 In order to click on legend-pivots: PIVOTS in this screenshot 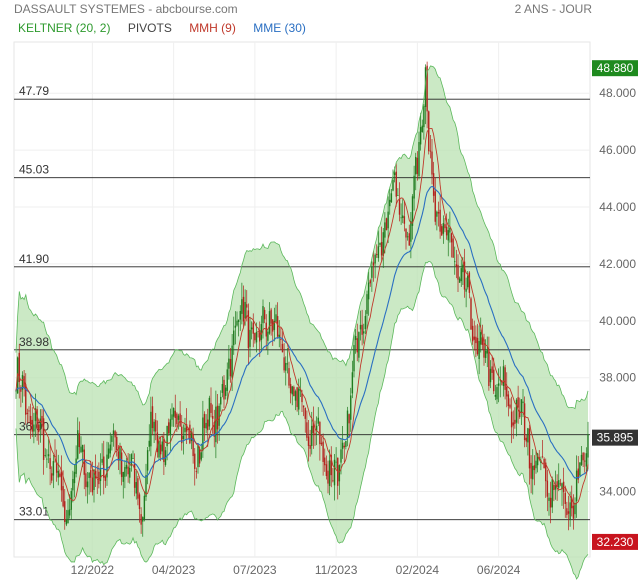, I will do `click(149, 28)`.